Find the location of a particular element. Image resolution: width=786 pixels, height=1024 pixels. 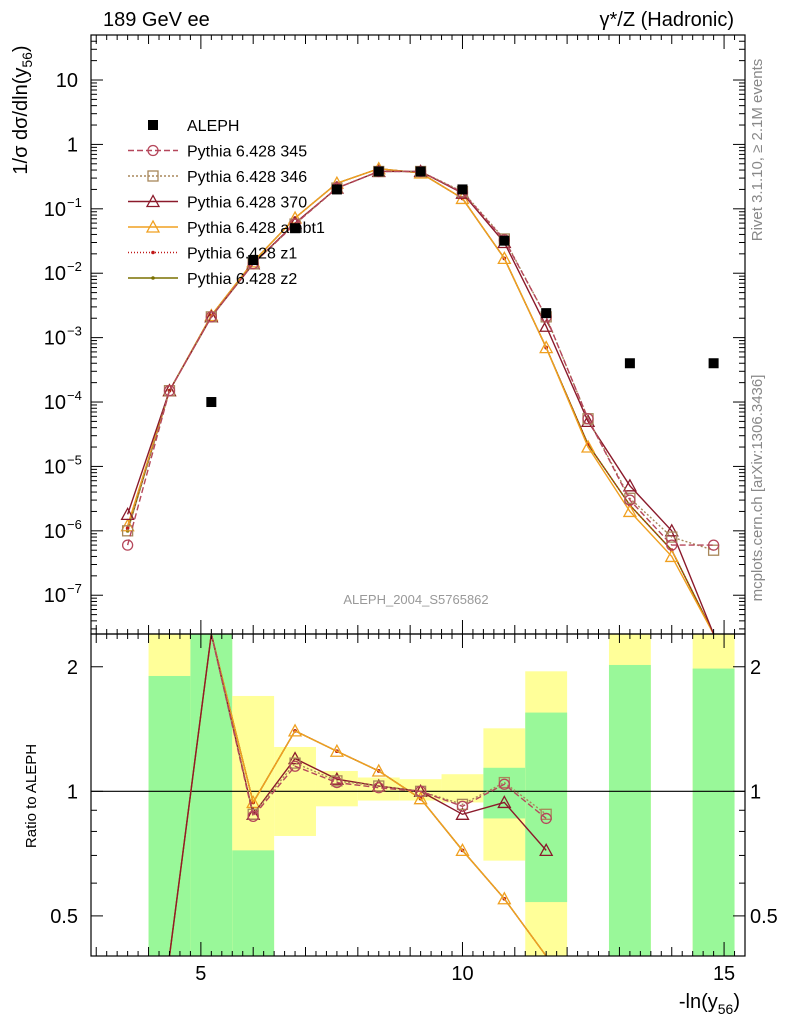

ratio-series-p345 is located at coordinates (381, 729).